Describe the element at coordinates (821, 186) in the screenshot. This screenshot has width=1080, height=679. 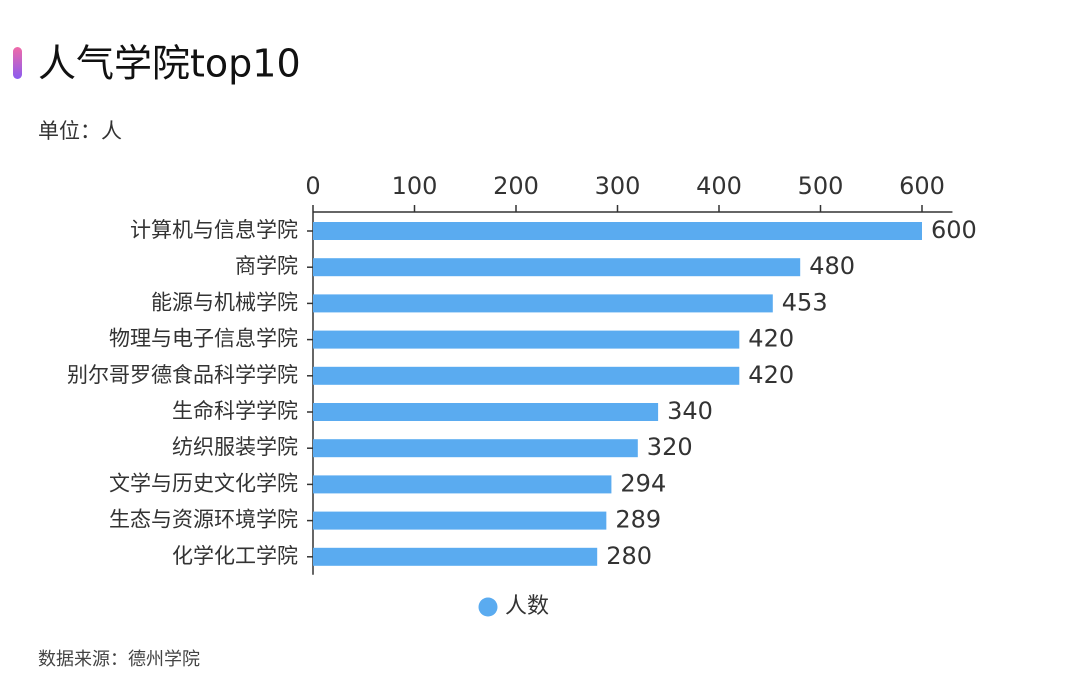
I see `x-tick-label: 500` at that location.